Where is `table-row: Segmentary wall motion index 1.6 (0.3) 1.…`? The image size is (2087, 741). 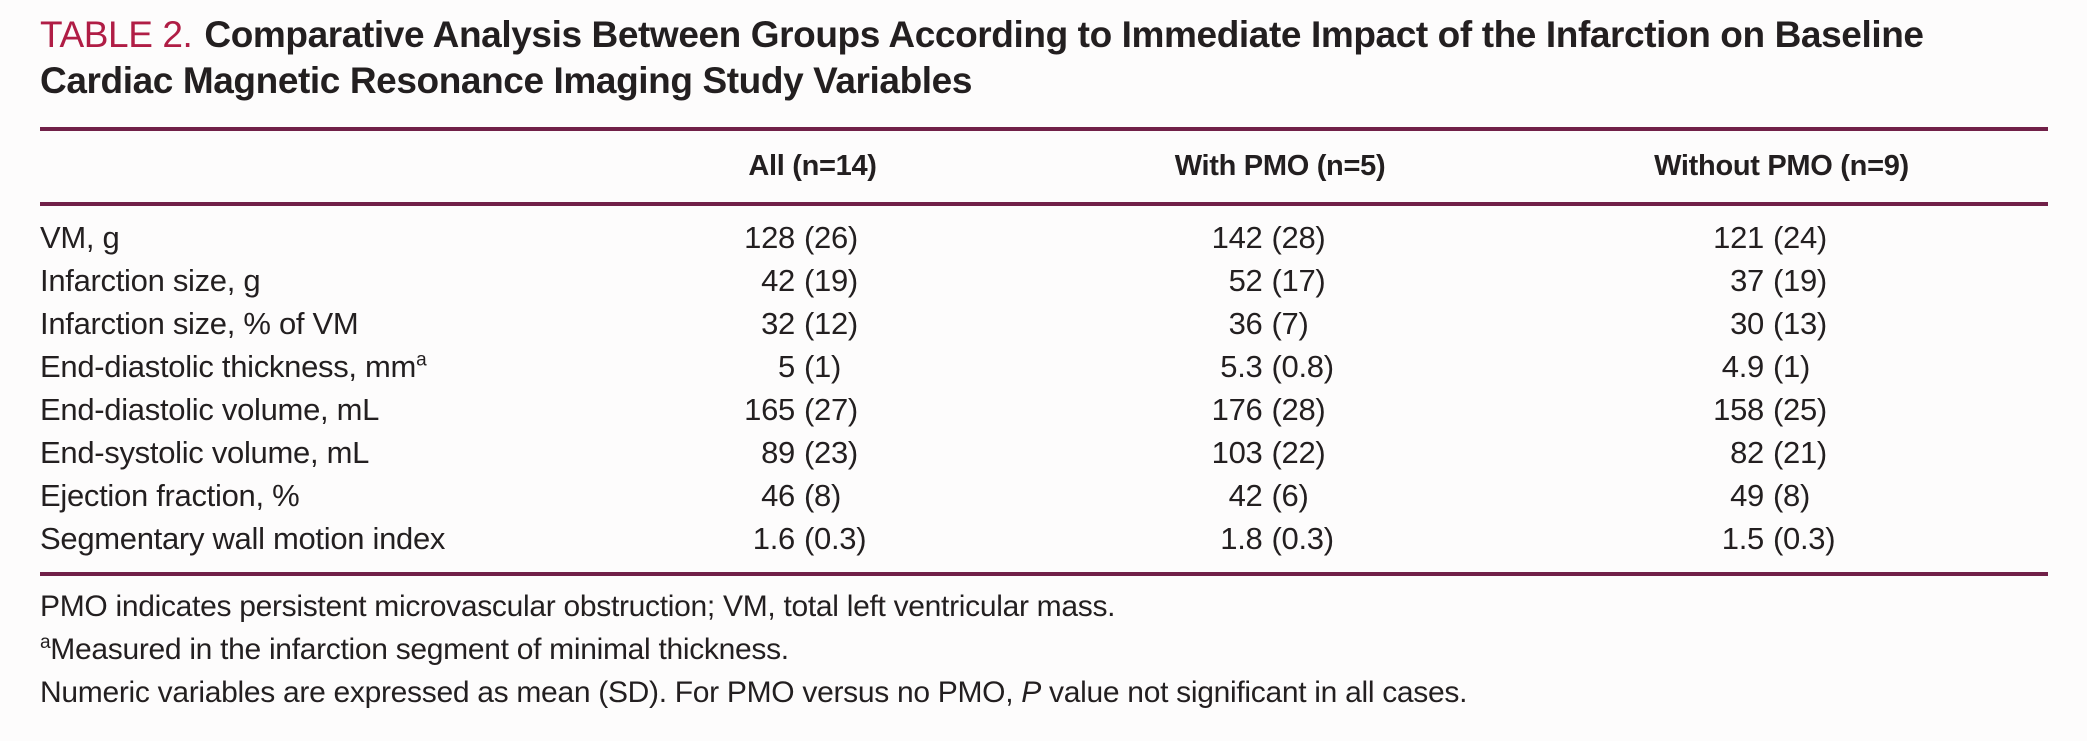
table-row: Segmentary wall motion index 1.6 (0.3) 1.… is located at coordinates (1044, 545).